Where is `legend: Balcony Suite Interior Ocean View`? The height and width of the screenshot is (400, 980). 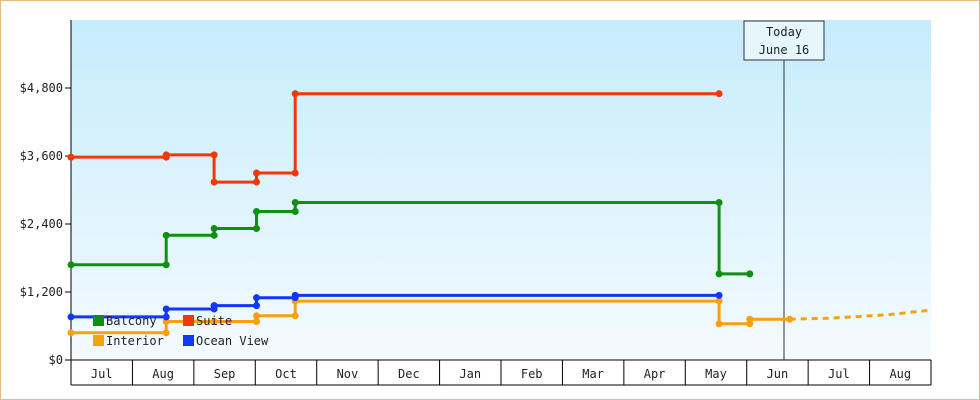
legend: Balcony Suite Interior Ocean View is located at coordinates (181, 331).